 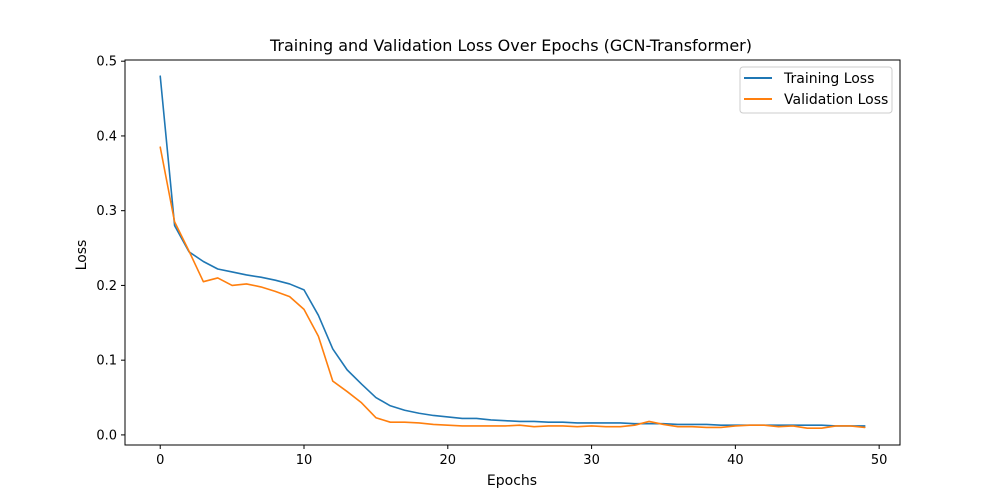 What do you see at coordinates (106, 286) in the screenshot?
I see `y-tick-label: 0.2` at bounding box center [106, 286].